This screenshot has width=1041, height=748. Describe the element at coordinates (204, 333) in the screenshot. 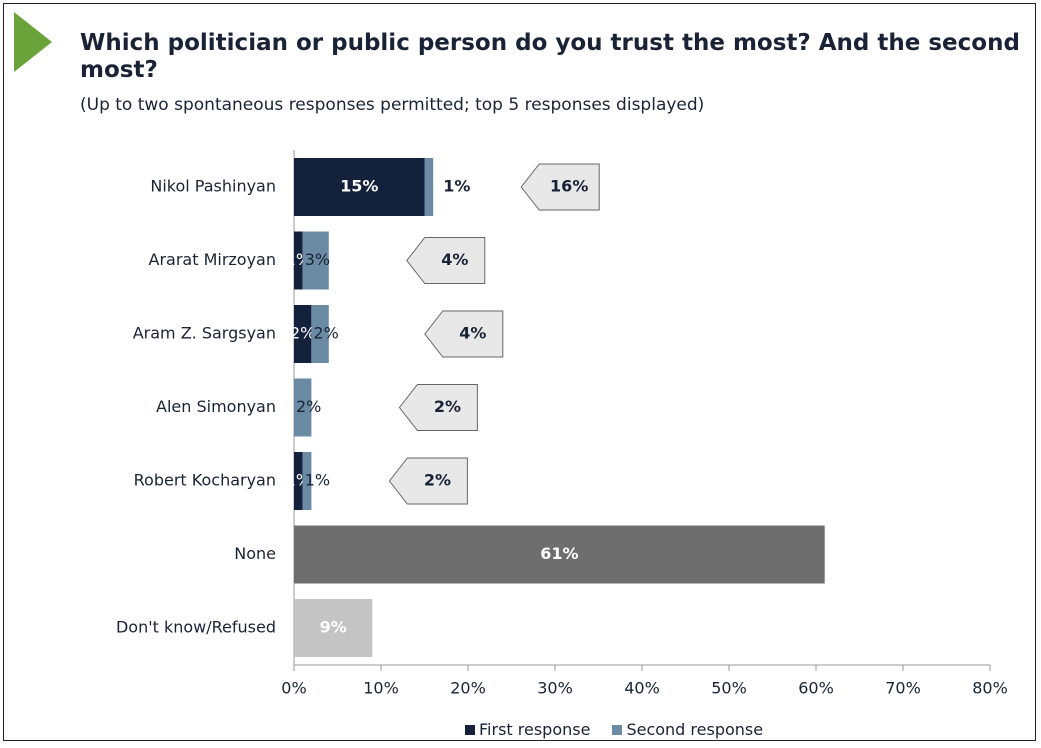

I see `category-label: Aram Z. Sargsyan` at that location.